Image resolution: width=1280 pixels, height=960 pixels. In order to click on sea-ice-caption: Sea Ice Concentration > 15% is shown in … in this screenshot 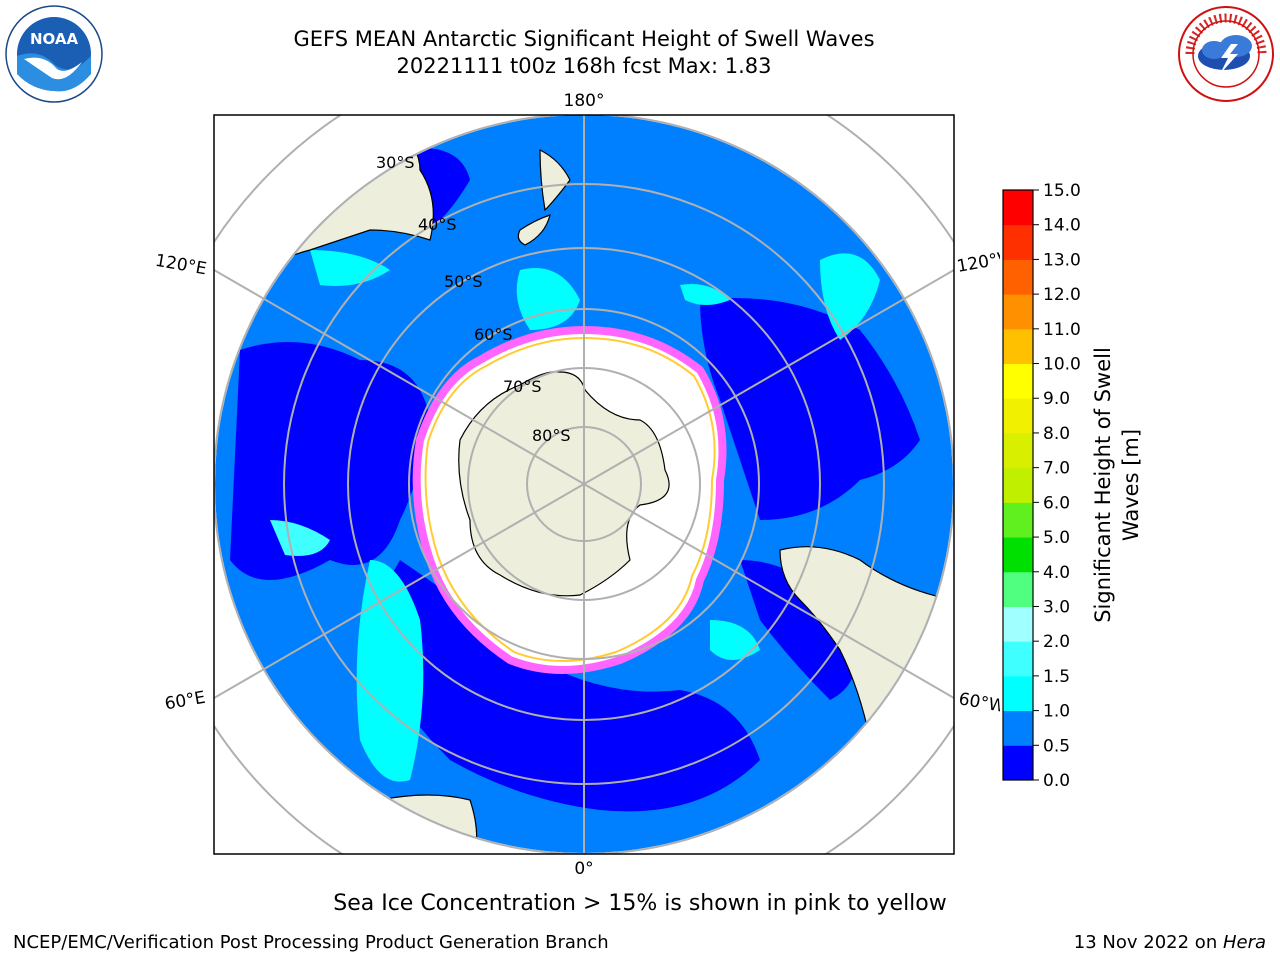, I will do `click(640, 903)`.